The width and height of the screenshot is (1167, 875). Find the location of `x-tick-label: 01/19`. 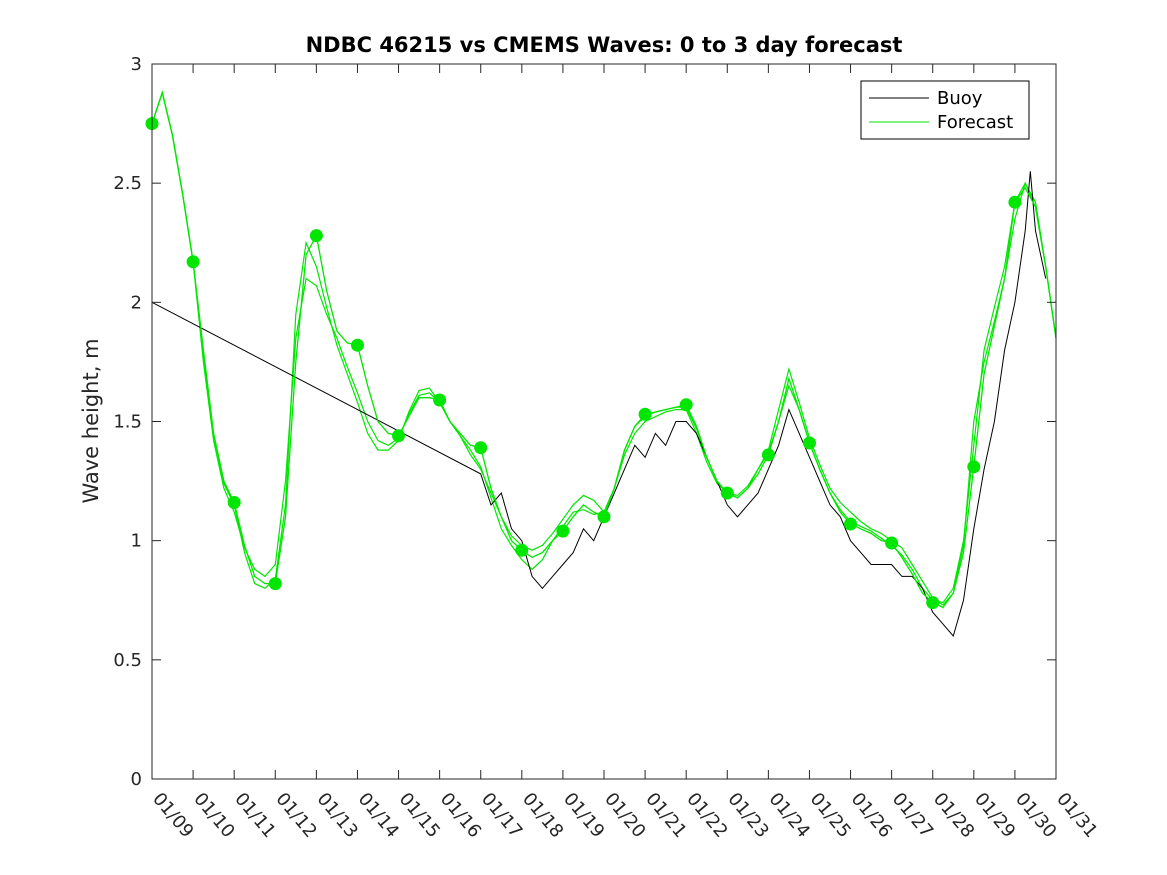

x-tick-label: 01/19 is located at coordinates (583, 815).